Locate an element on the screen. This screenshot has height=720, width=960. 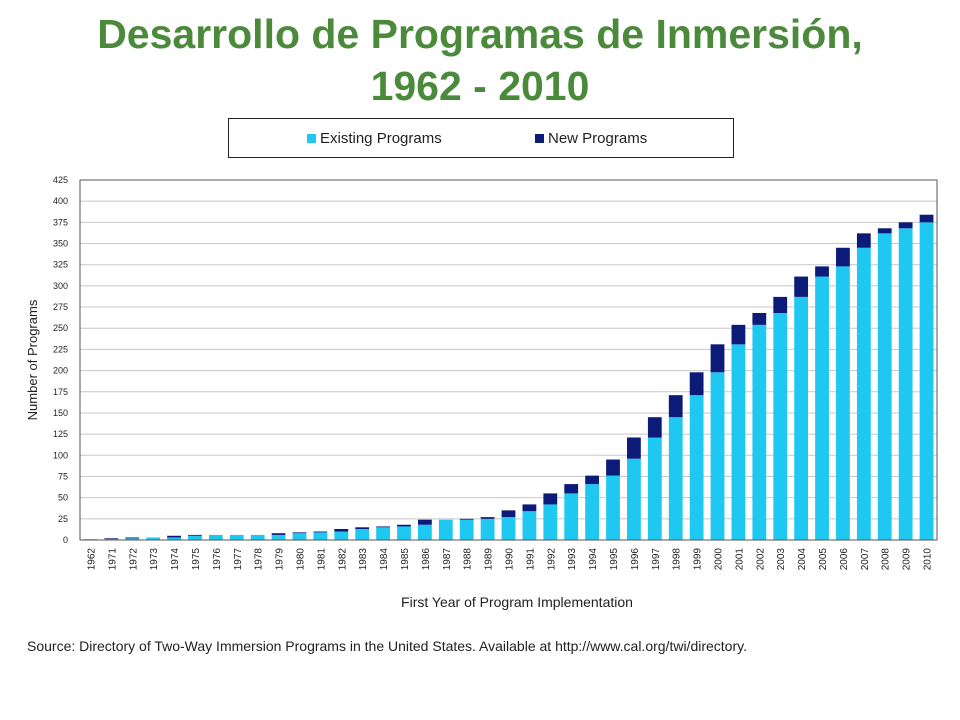
x-tick-label: 2001 is located at coordinates (739, 559).